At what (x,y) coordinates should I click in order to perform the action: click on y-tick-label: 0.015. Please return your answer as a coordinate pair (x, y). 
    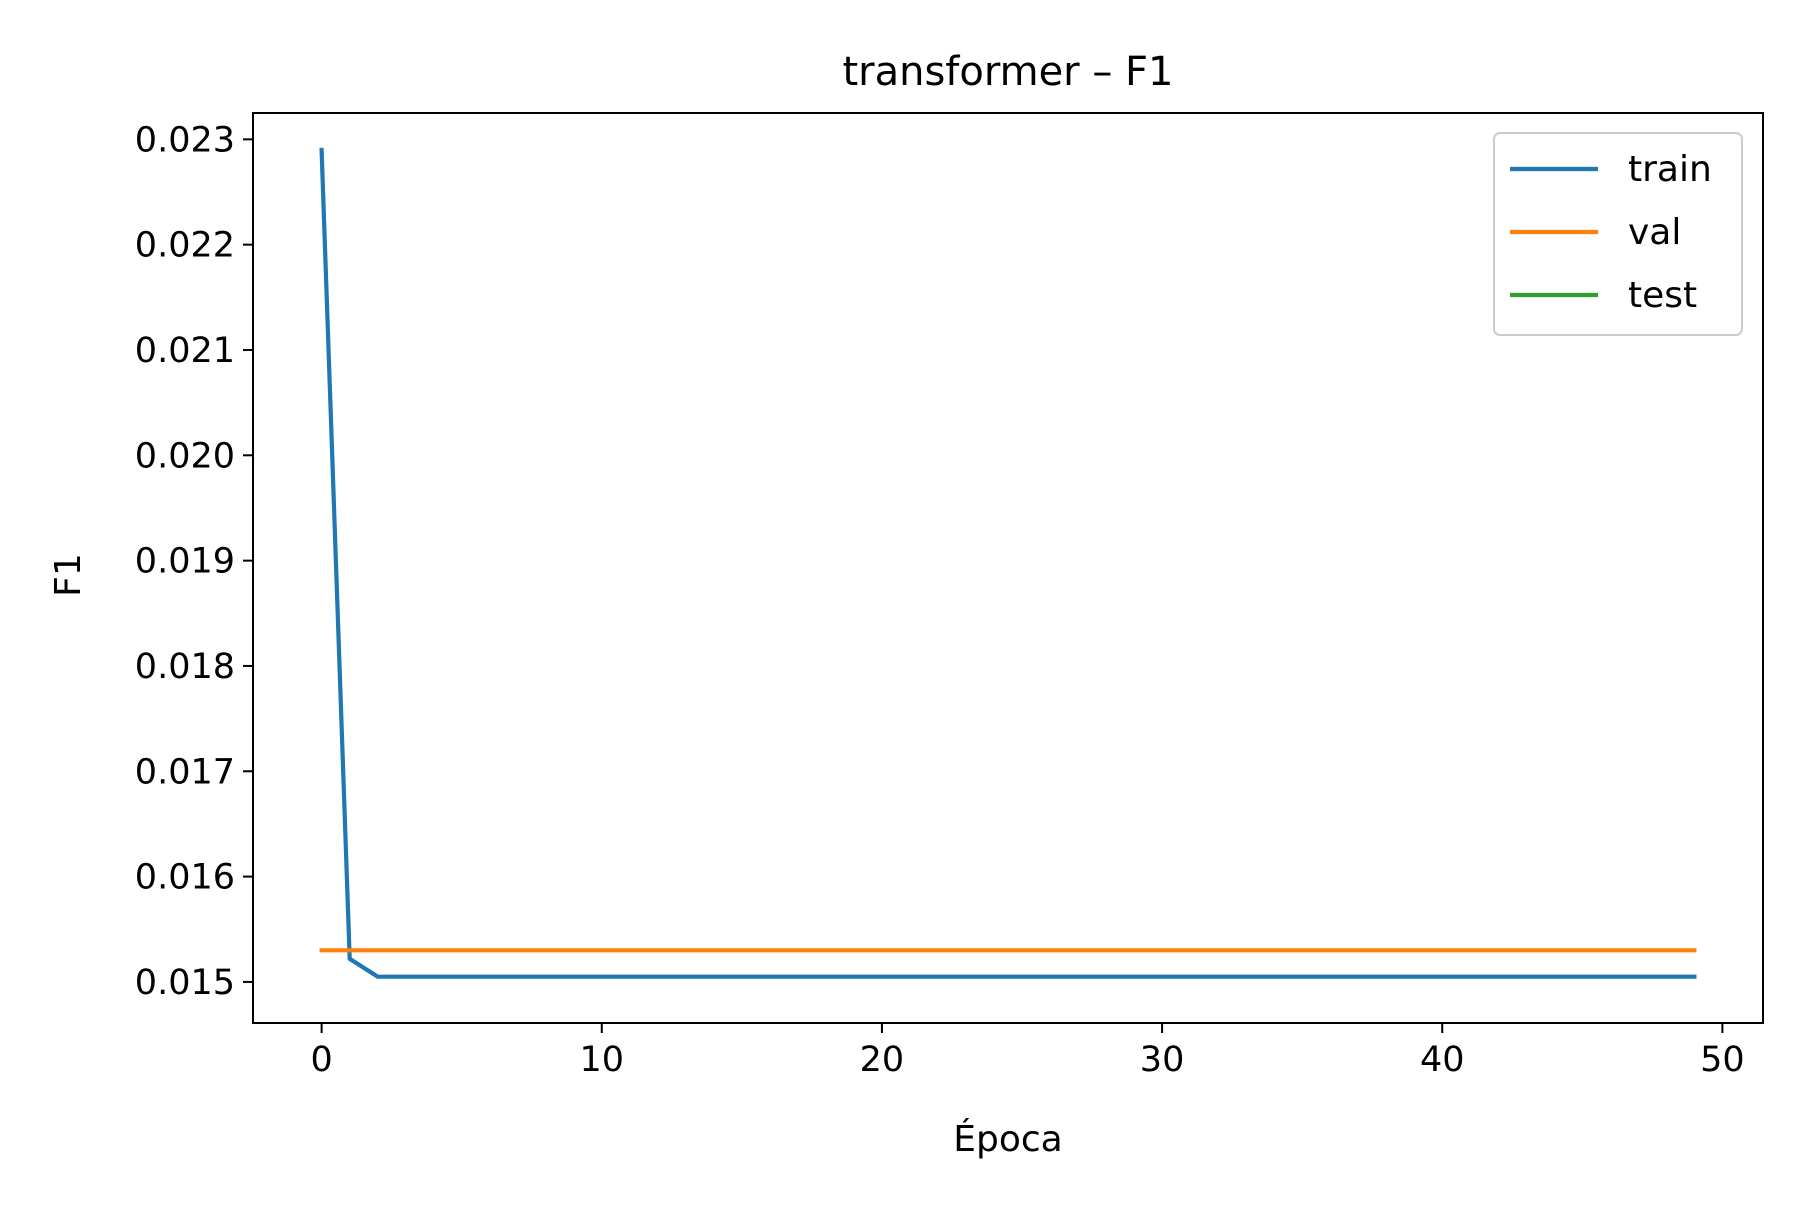
    Looking at the image, I should click on (185, 983).